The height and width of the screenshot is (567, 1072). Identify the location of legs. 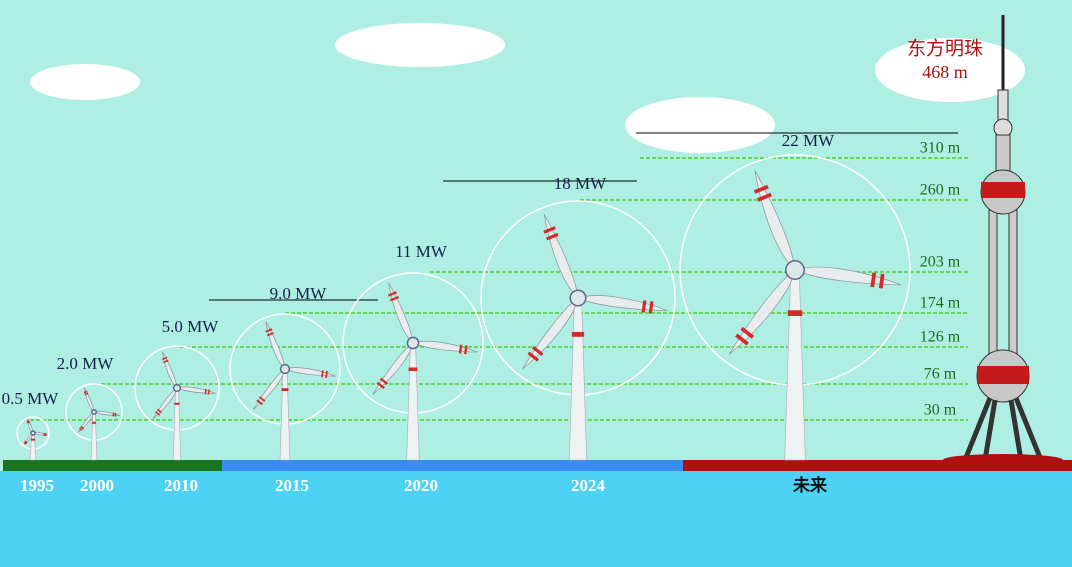
(1003, 429).